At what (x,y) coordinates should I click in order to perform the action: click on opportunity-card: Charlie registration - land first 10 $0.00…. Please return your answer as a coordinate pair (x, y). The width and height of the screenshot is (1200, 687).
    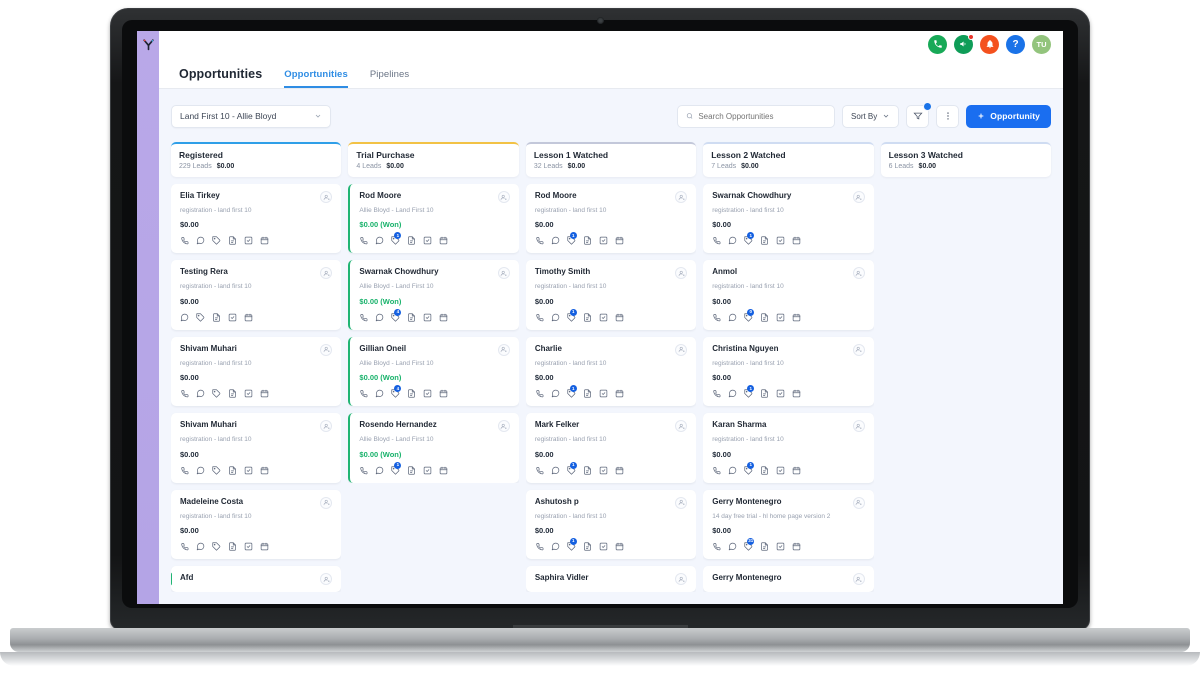
    Looking at the image, I should click on (611, 371).